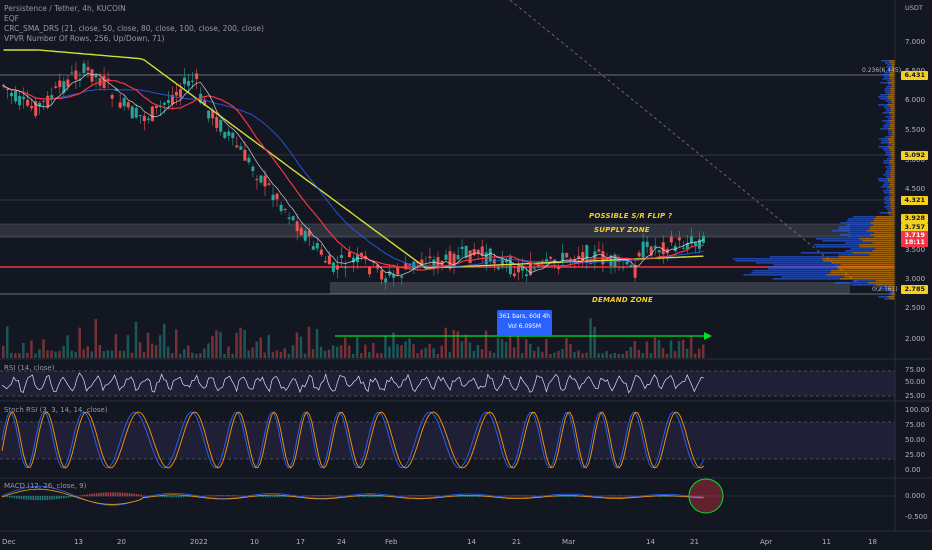 This screenshot has width=932, height=550. Describe the element at coordinates (84, 38) in the screenshot. I see `indicator-legend-3: VPVR Number Of Rows, 256, Up/Down, 71)` at that location.